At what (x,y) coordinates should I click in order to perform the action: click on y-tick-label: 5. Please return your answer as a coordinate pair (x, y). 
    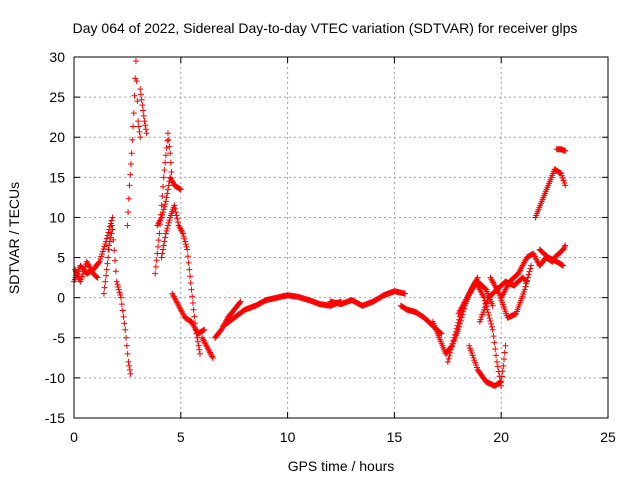
    Looking at the image, I should click on (61, 258).